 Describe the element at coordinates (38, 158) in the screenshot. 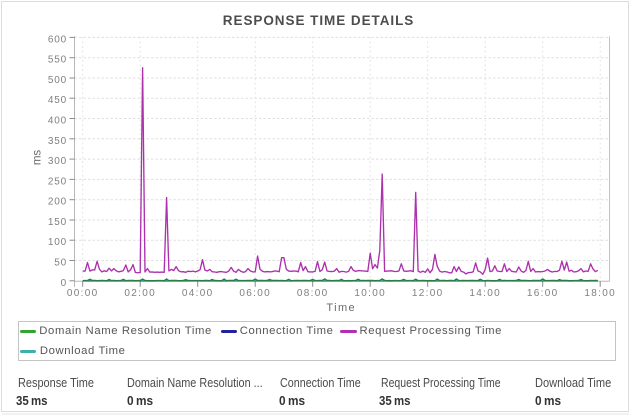

I see `svg-text: ms` at that location.